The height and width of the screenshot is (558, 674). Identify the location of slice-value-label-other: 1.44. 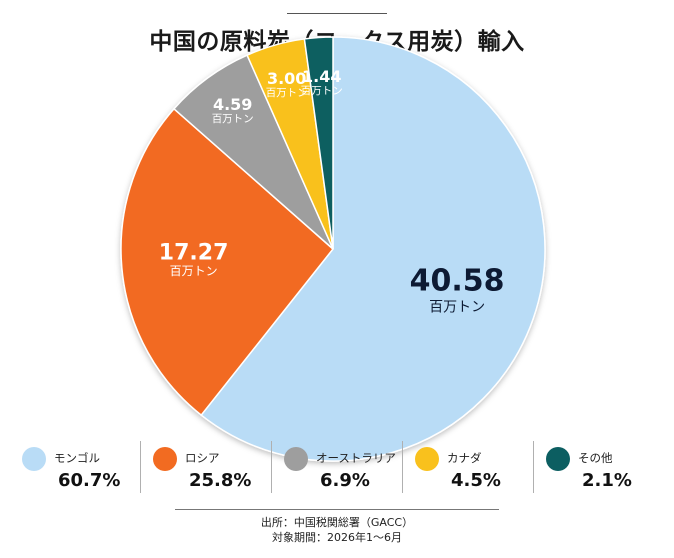
(321, 76).